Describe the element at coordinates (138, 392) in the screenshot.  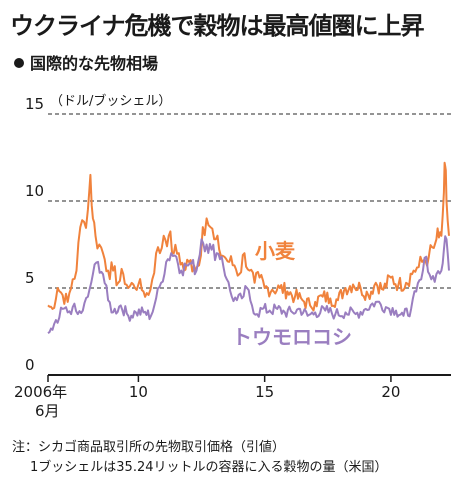
I see `x-tick-label-1: 10` at that location.